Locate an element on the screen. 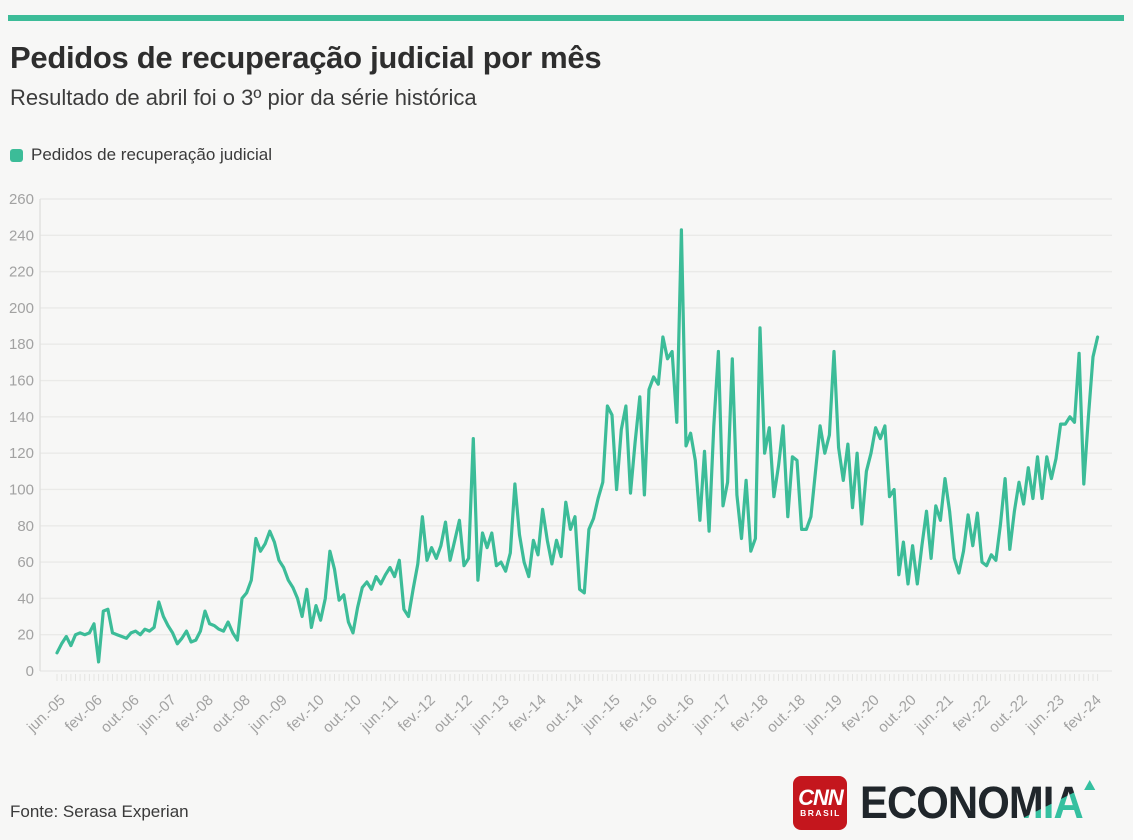  x-tick-label: fev.-10 is located at coordinates (306, 713).